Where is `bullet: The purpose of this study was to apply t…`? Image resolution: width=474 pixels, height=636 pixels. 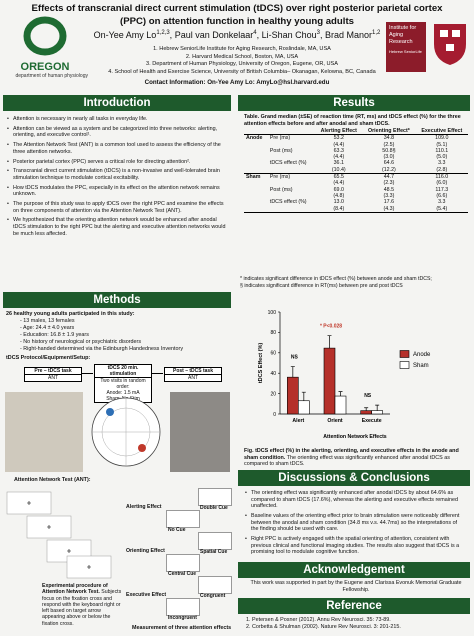 bullet: The purpose of this study was to apply t… is located at coordinates (117, 207).